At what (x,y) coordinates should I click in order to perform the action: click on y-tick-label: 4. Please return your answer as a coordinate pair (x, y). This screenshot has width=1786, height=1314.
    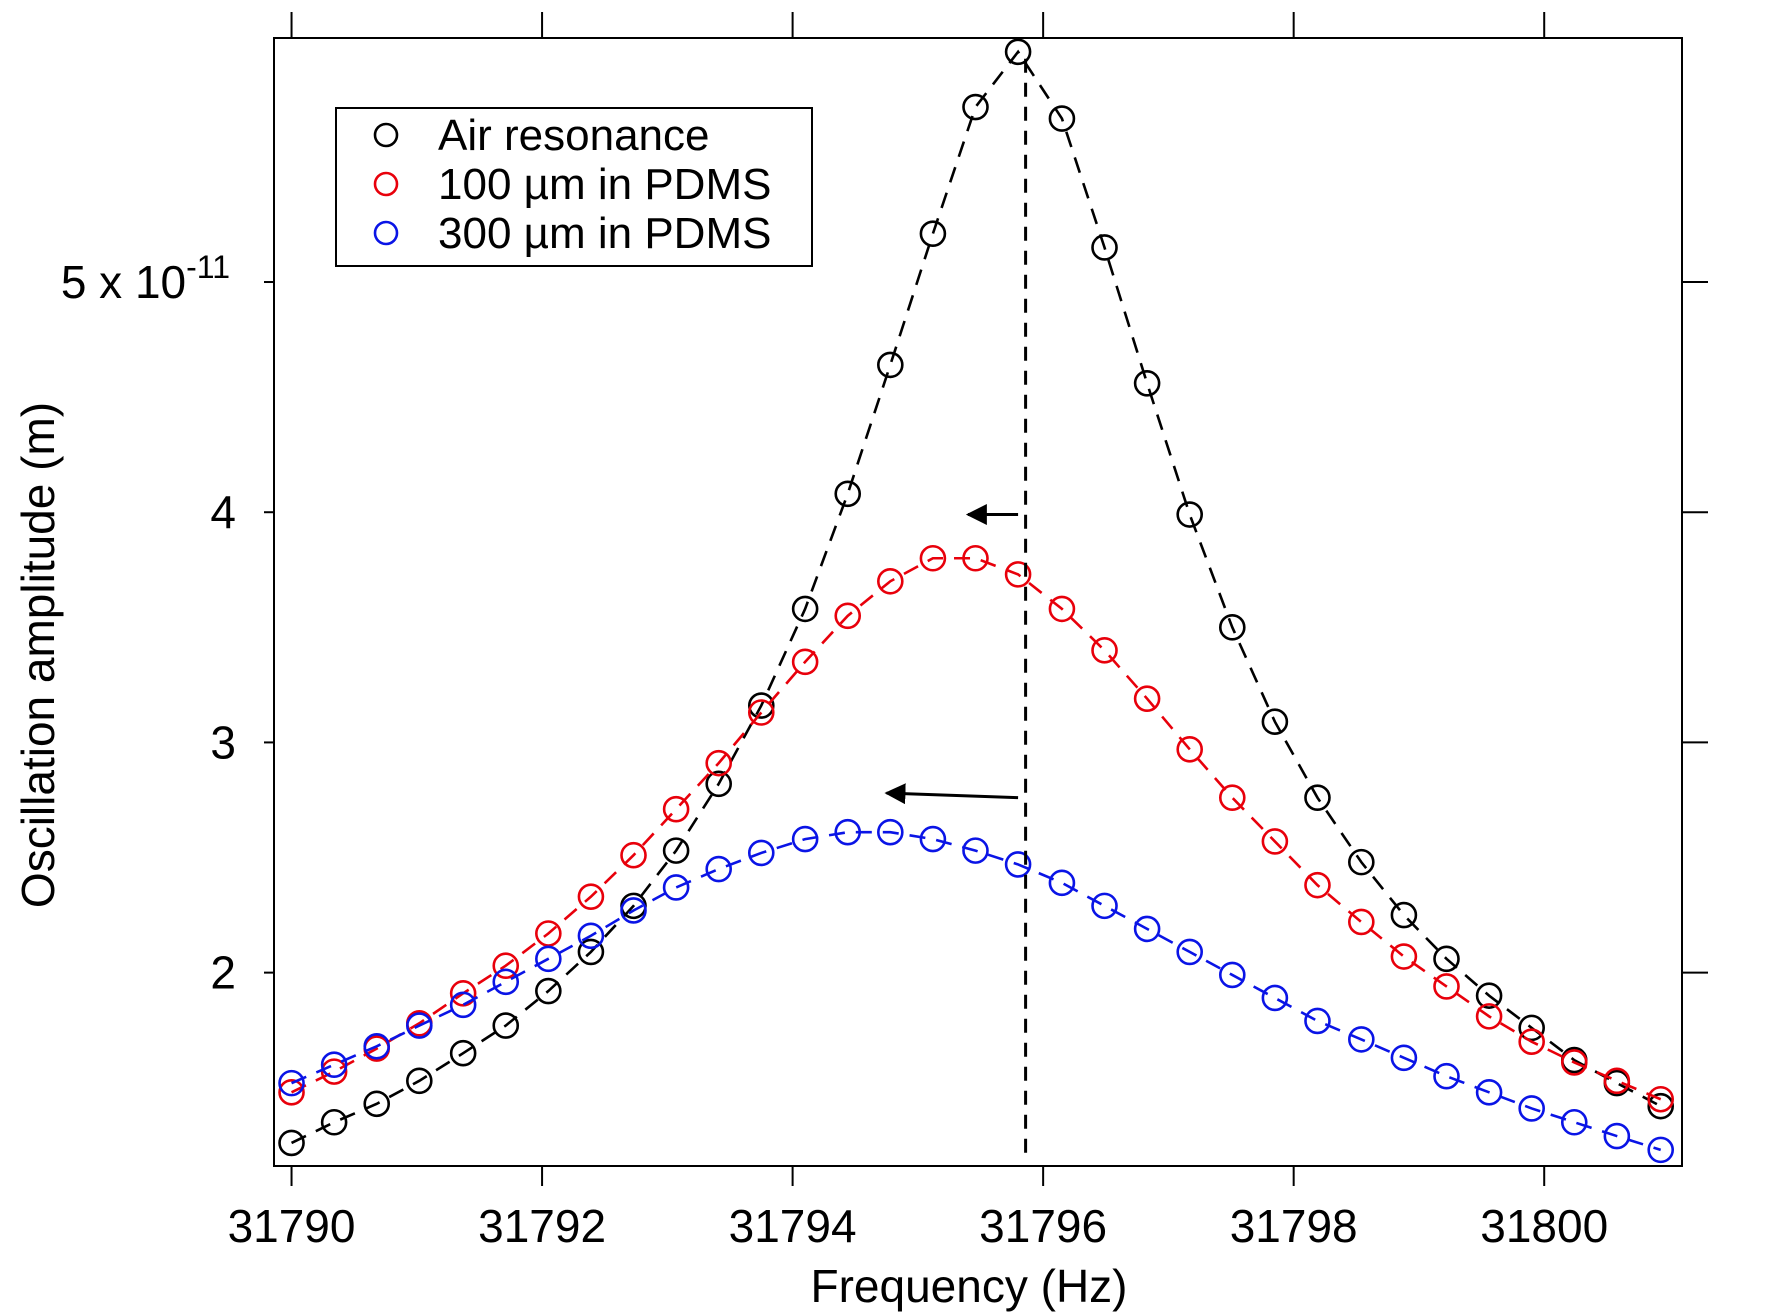
    Looking at the image, I should click on (223, 512).